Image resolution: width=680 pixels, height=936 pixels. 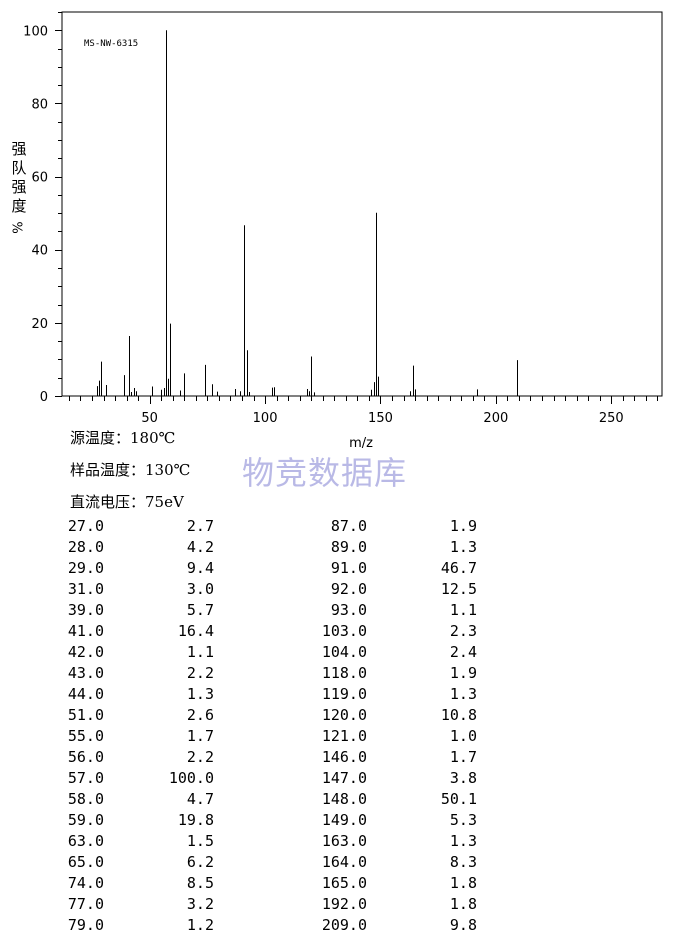 I want to click on intensity-value: 3.0, so click(x=200, y=589).